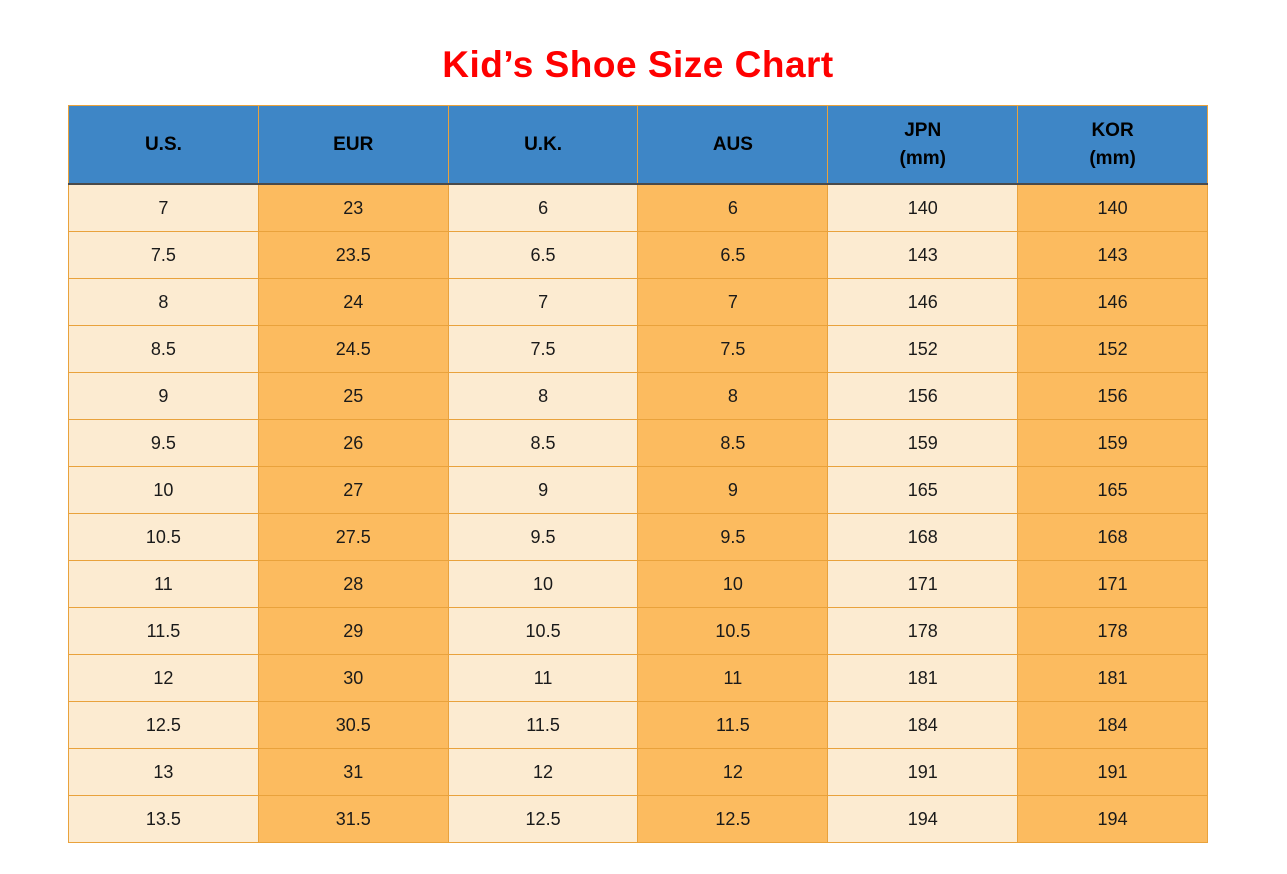  Describe the element at coordinates (353, 302) in the screenshot. I see `cell-eur: 24` at that location.